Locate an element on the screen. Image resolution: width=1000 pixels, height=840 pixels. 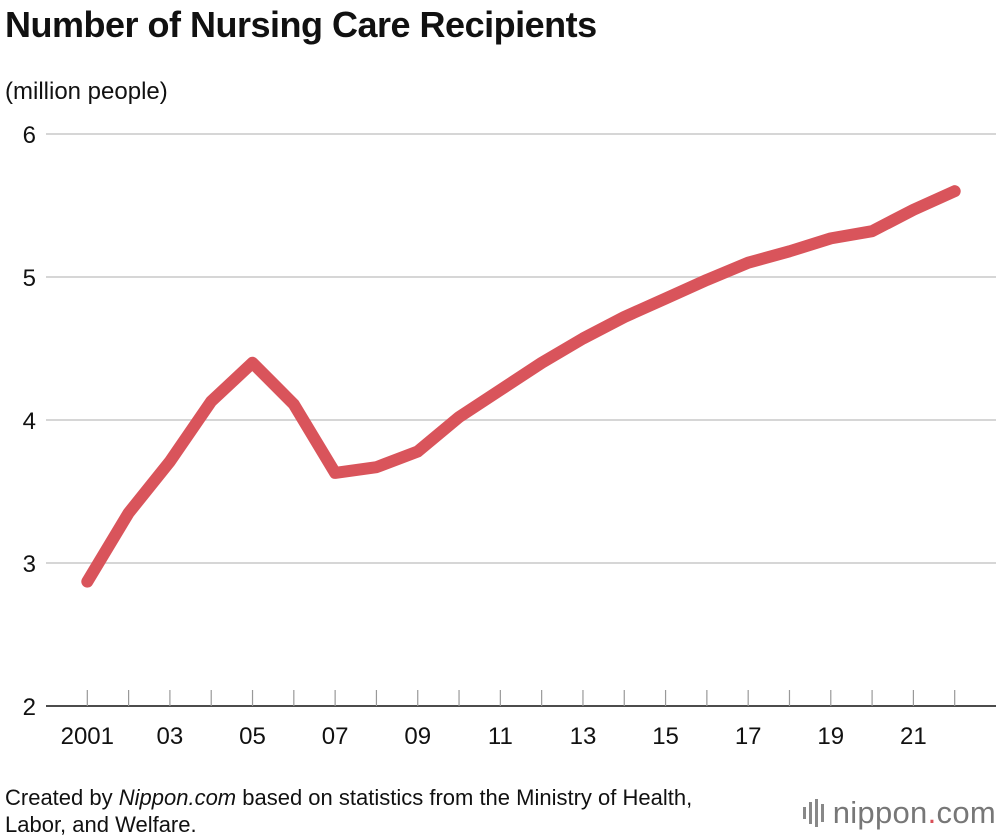
source-prefix: Created by is located at coordinates (62, 797).